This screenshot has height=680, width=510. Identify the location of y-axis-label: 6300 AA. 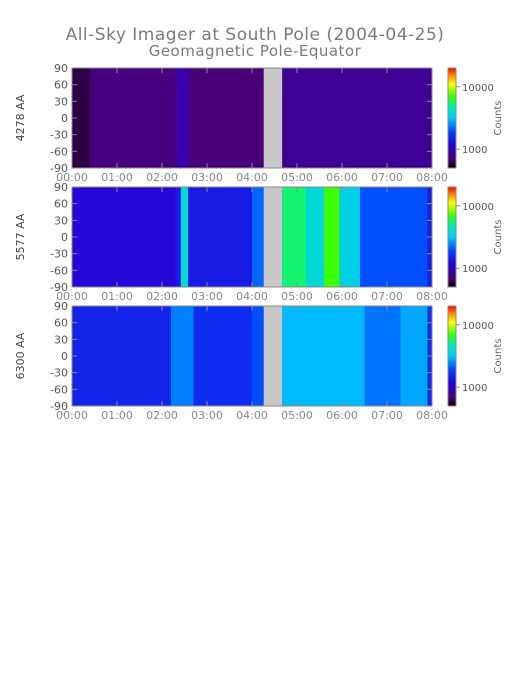
(20, 355).